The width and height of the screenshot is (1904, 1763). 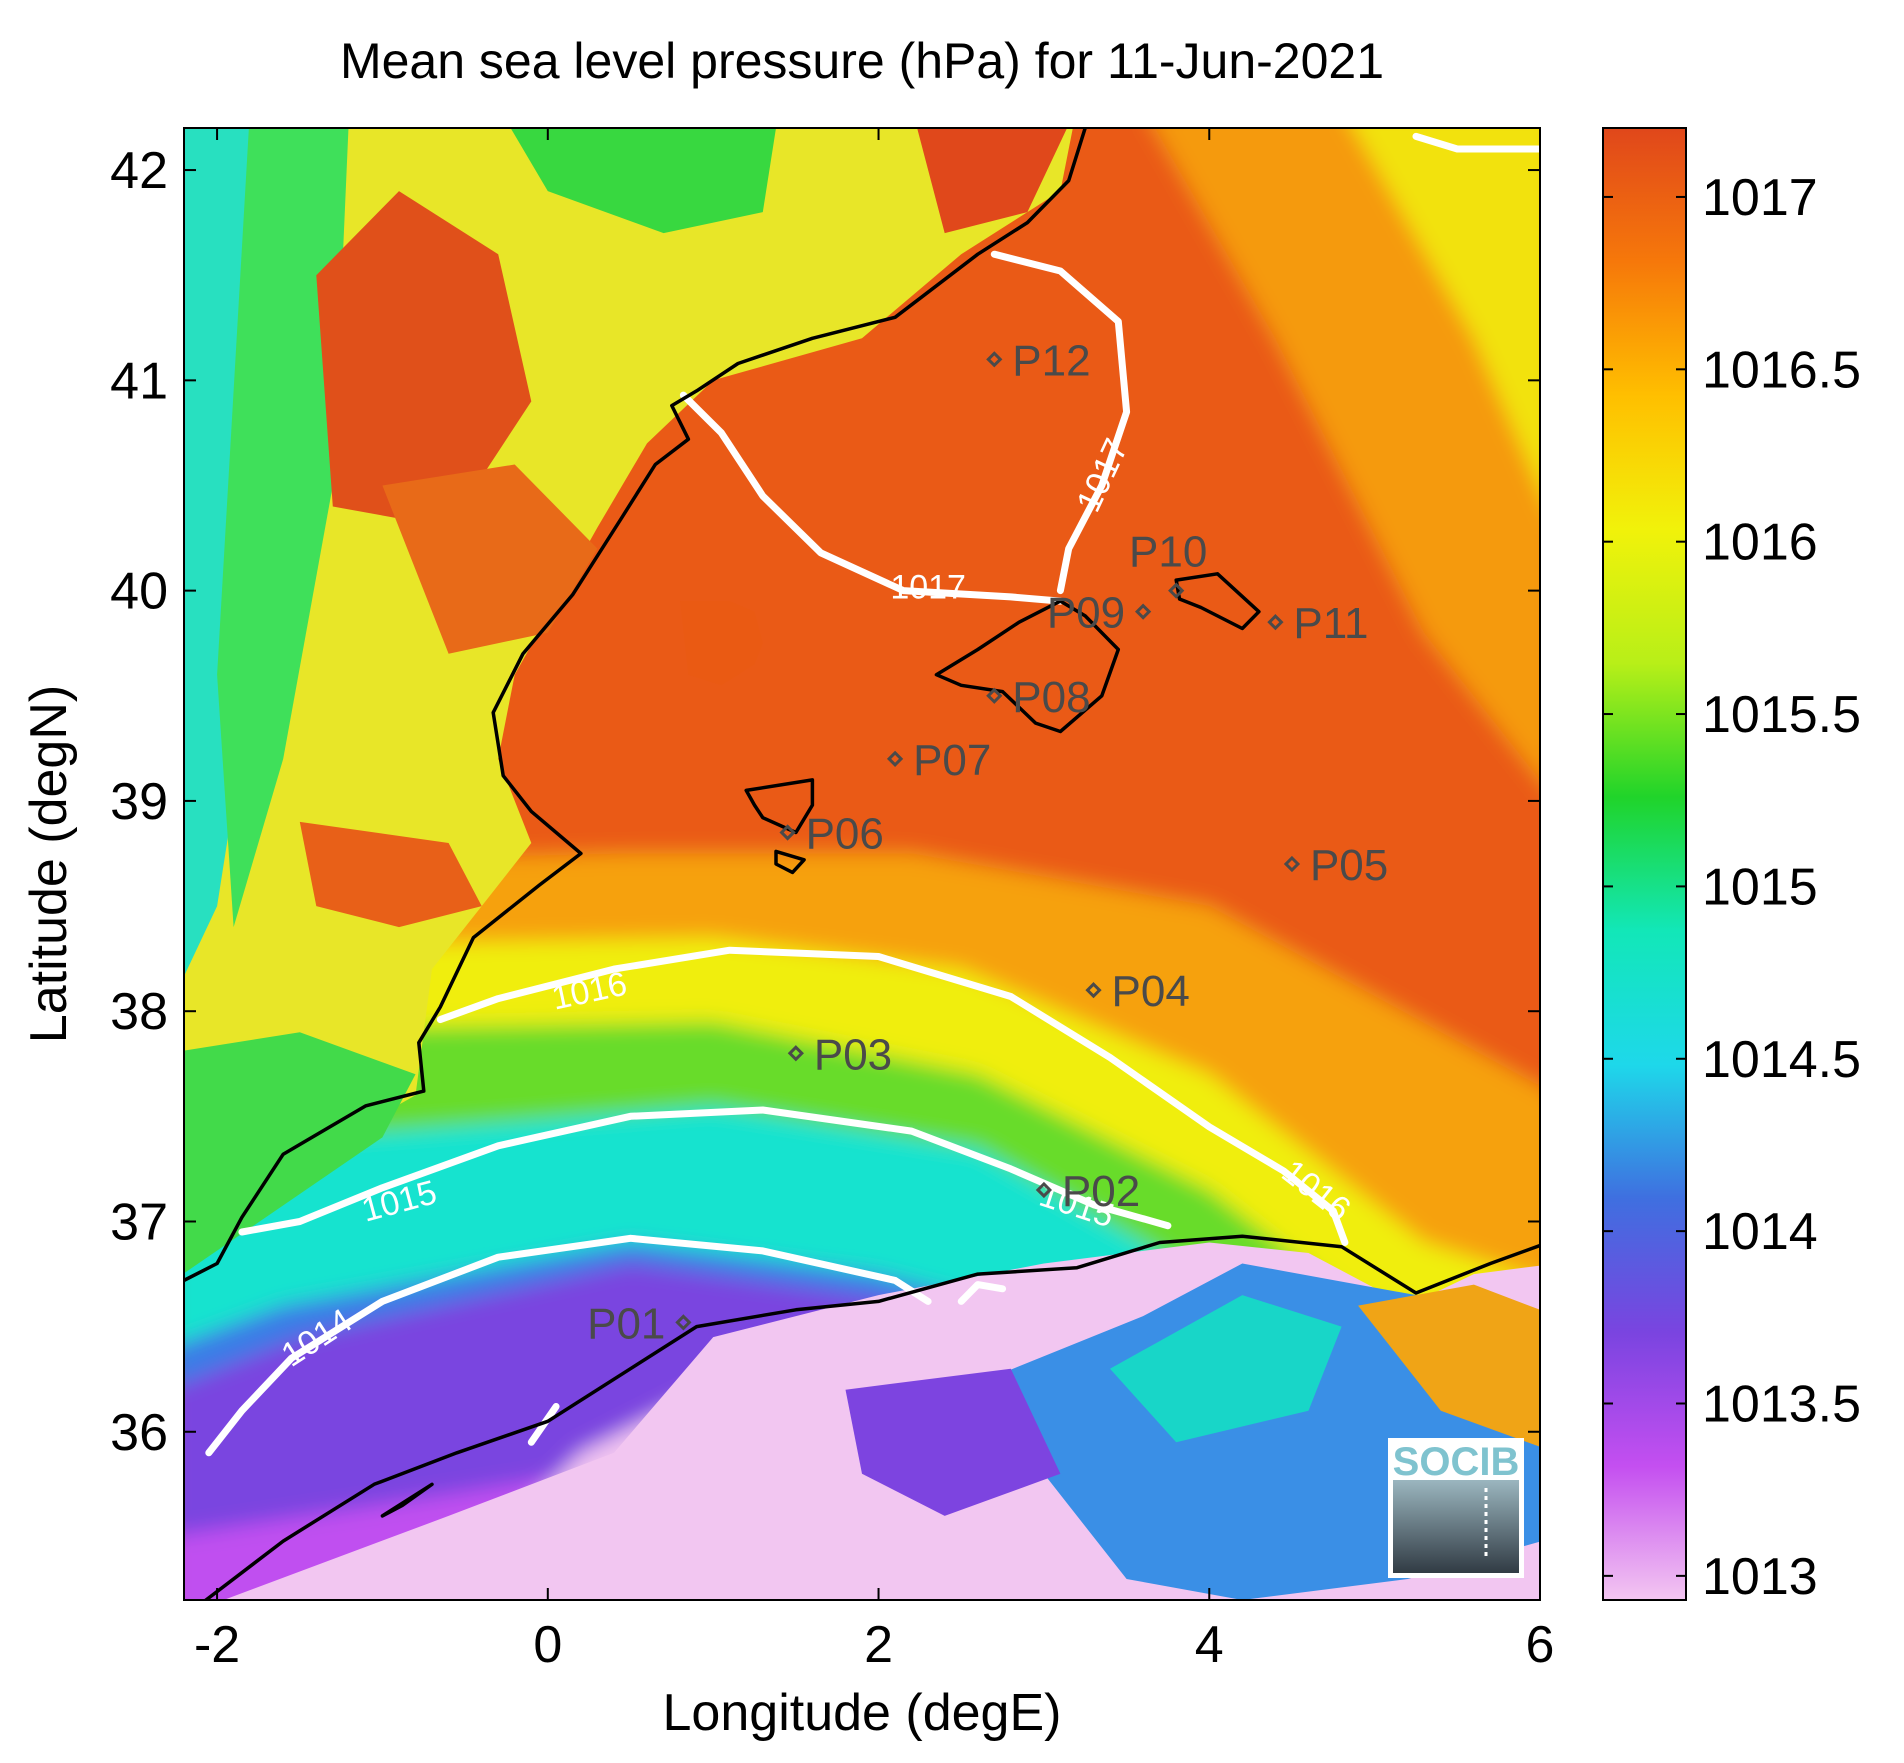 What do you see at coordinates (139, 171) in the screenshot?
I see `y-tick-label: 42` at bounding box center [139, 171].